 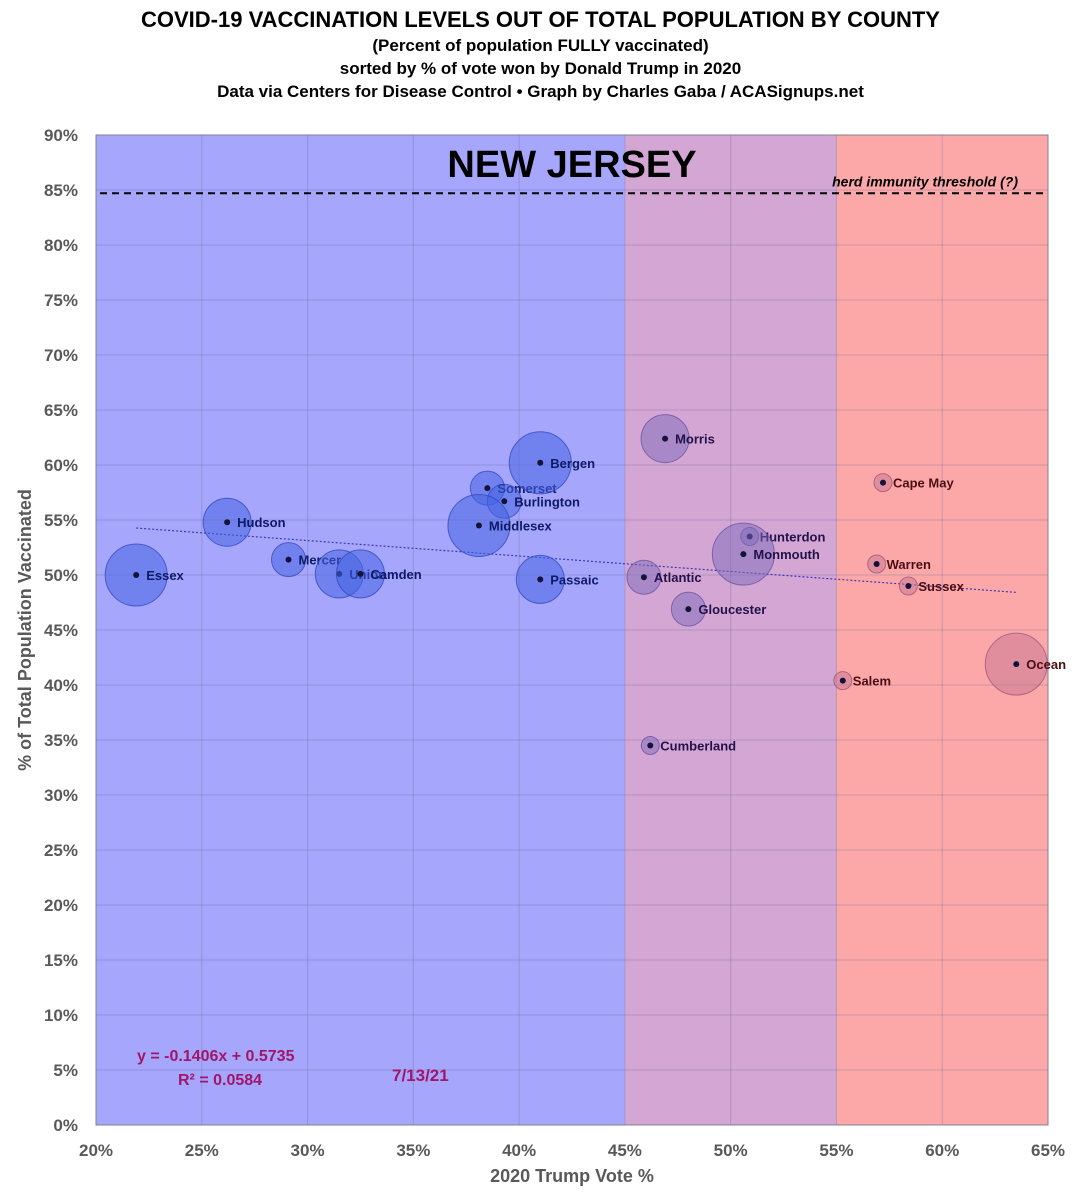 I want to click on y-tick-label: 15%, so click(x=61, y=960).